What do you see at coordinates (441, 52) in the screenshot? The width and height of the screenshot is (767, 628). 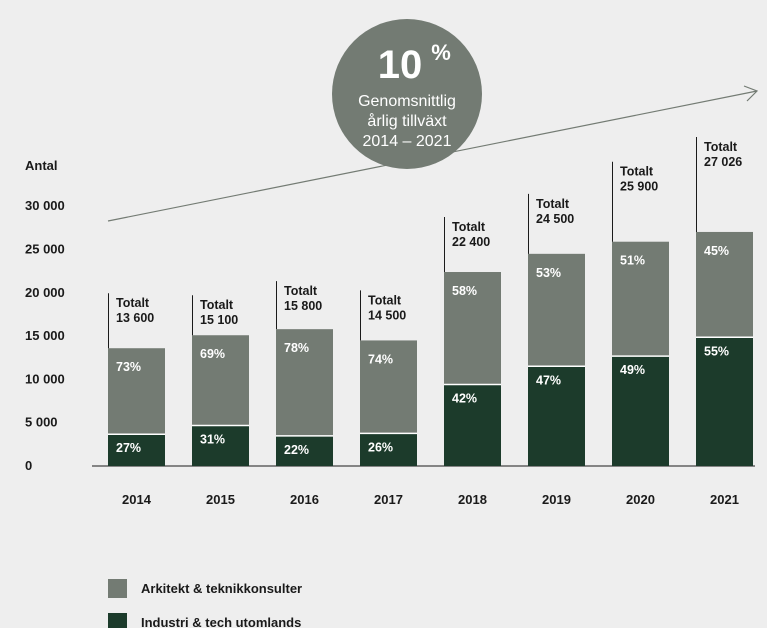 I see `growth-percent-sign: %` at bounding box center [441, 52].